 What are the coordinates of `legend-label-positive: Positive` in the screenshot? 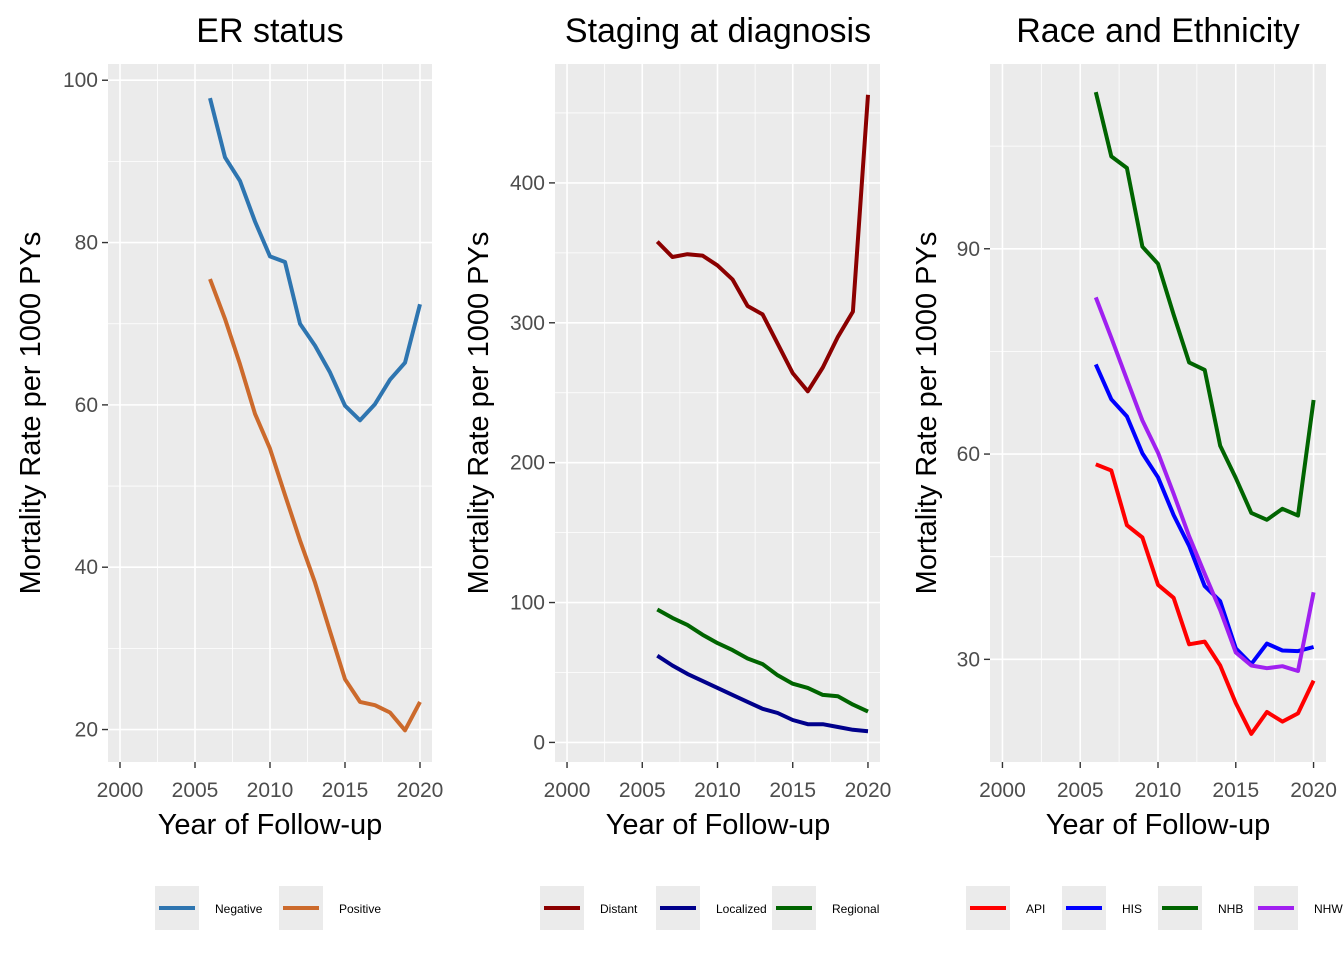 It's located at (360, 909).